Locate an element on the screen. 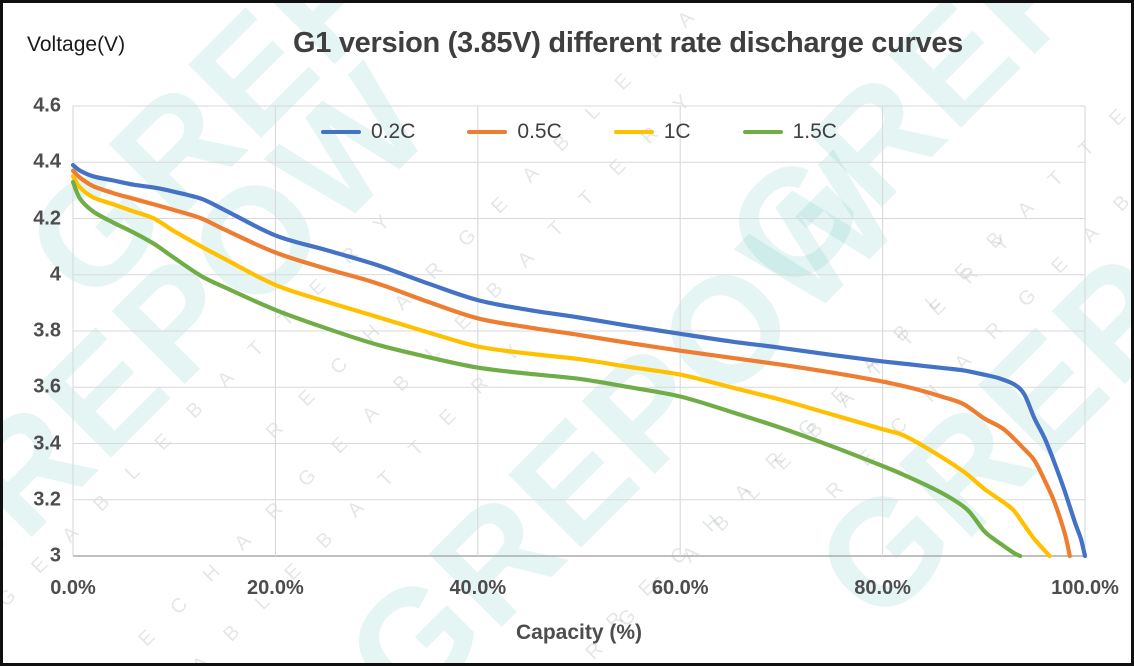 The height and width of the screenshot is (666, 1134). x-tick-80.0%: 80.0% is located at coordinates (882, 588).